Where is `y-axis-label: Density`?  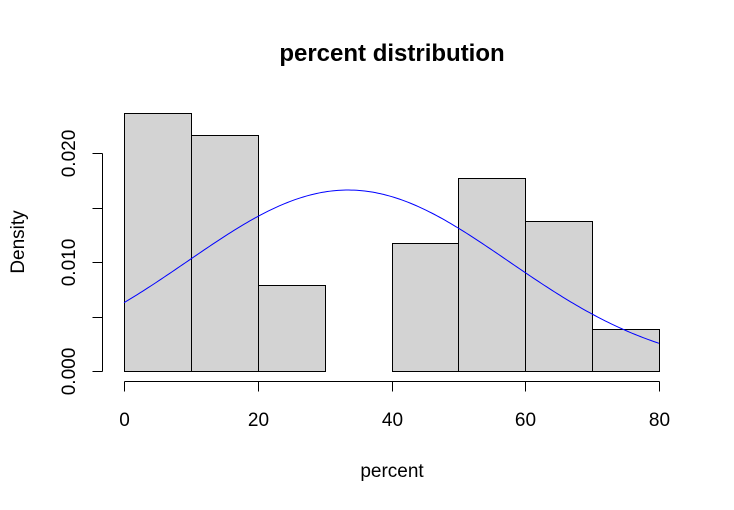
y-axis-label: Density is located at coordinates (18, 242).